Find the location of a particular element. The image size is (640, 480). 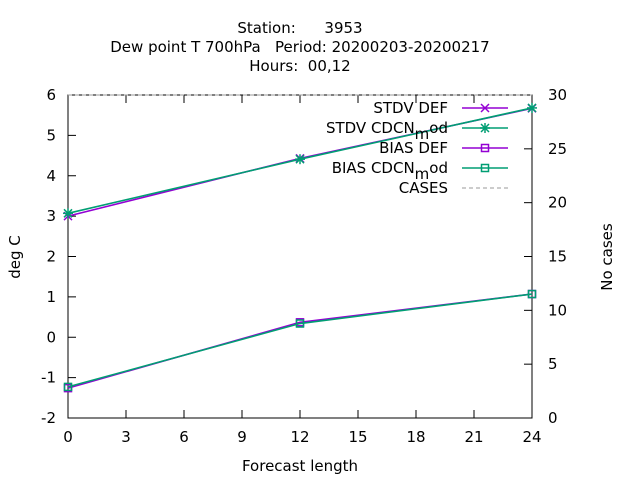

y-axis-label: deg C is located at coordinates (15, 257).